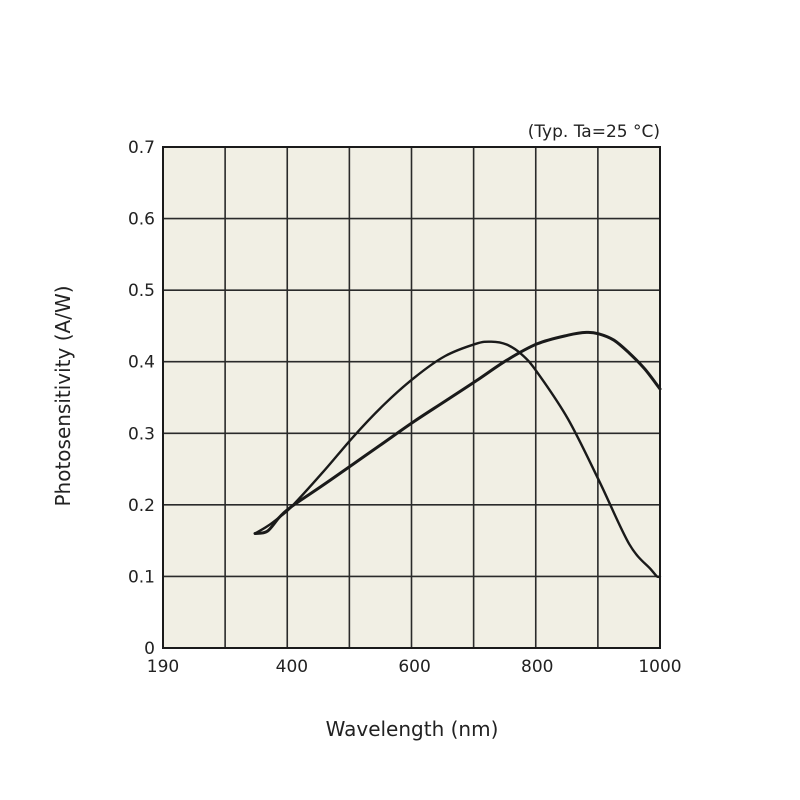  I want to click on y-axis-ticks: 0 0.1 0.2 0.3 0.4 0.5 0.6 0.7, so click(141, 398).